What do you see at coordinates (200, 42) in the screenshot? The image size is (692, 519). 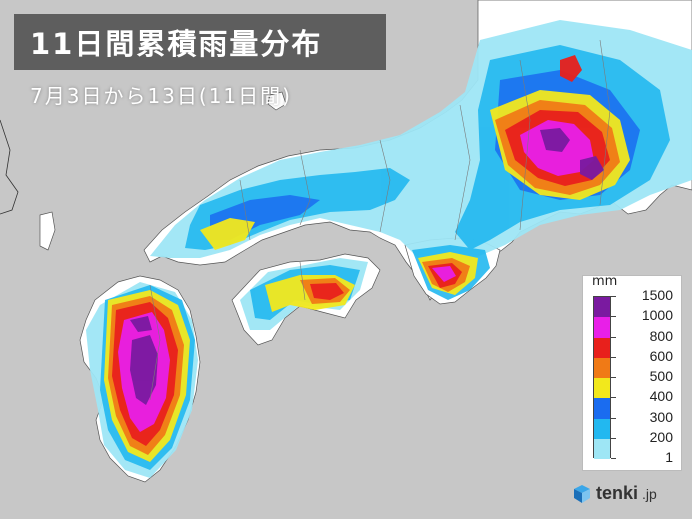 I see `map-title: 11日間累積雨量分布` at bounding box center [200, 42].